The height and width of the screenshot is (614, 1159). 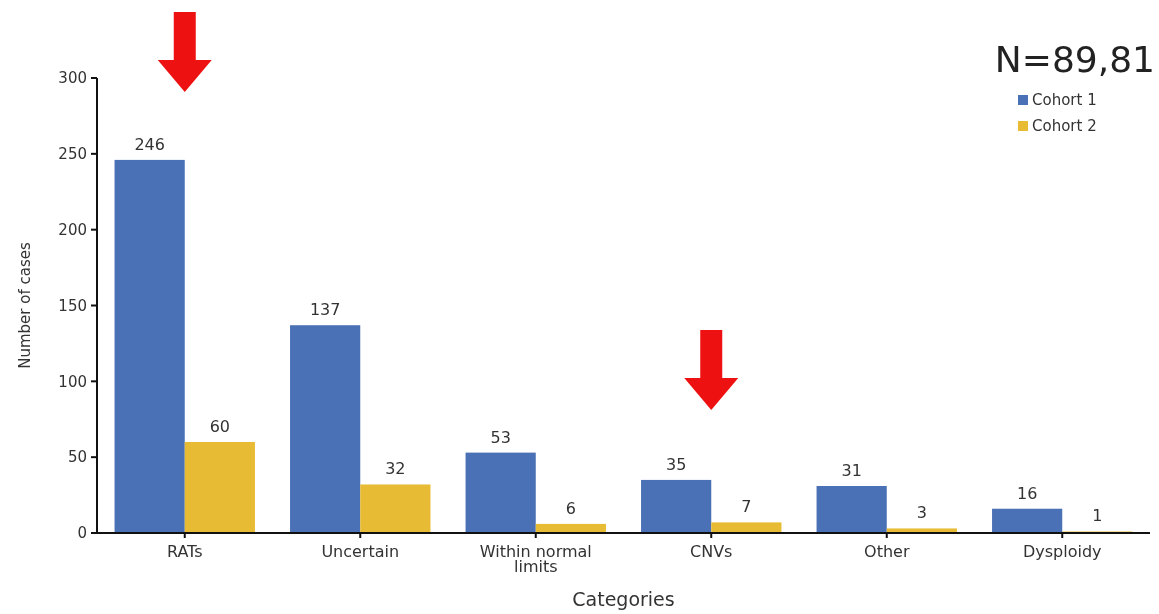 I want to click on y-tick-label: 200, so click(x=72, y=229).